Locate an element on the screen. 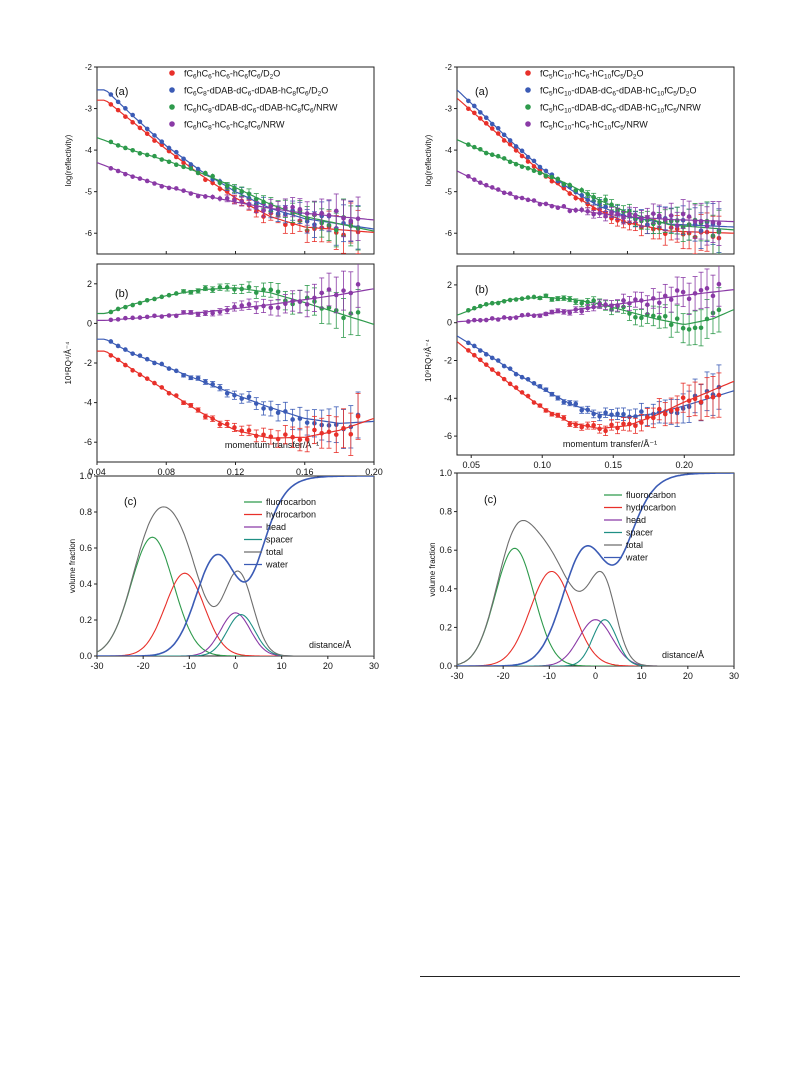  legend-text-part: -dDAB-hC is located at coordinates (637, 108).